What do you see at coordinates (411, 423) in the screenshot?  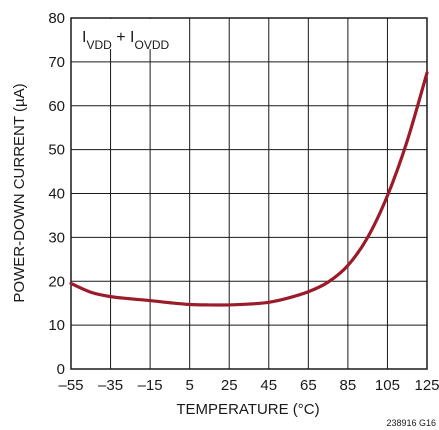 I see `figure-id: 238916 G16` at bounding box center [411, 423].